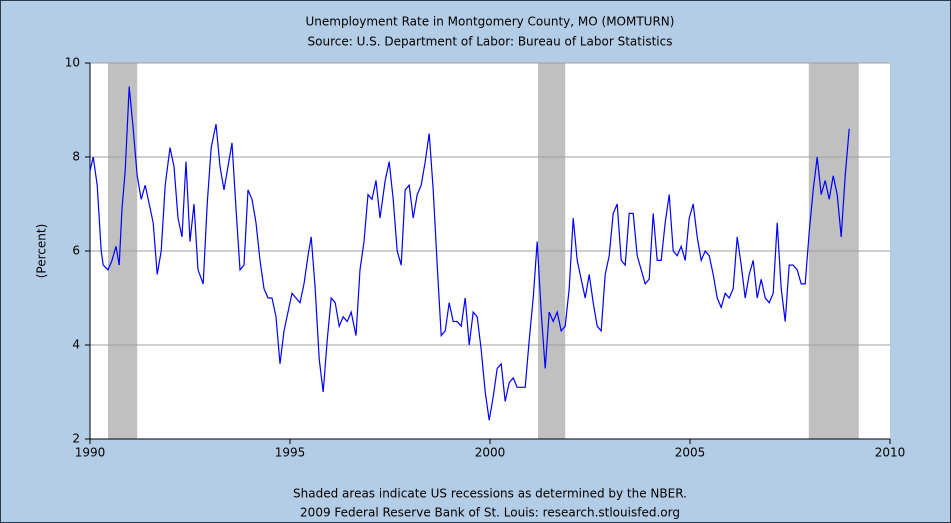  Describe the element at coordinates (76, 439) in the screenshot. I see `y-tick-label: 2` at that location.